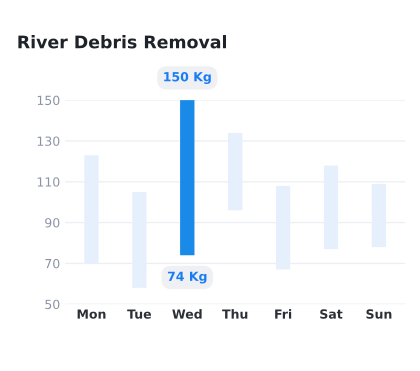 This screenshot has width=420, height=371. Describe the element at coordinates (49, 182) in the screenshot. I see `y-tick-label: 110` at that location.